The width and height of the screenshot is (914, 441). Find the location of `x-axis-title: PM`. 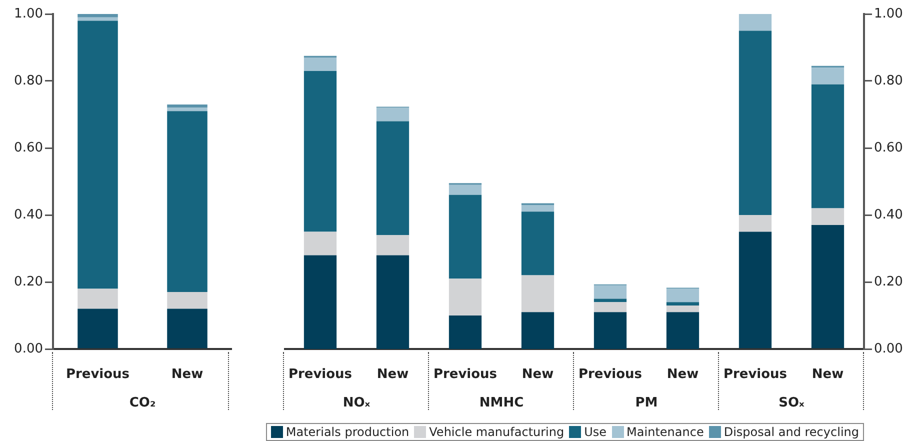

x-axis-title: PM is located at coordinates (646, 403).